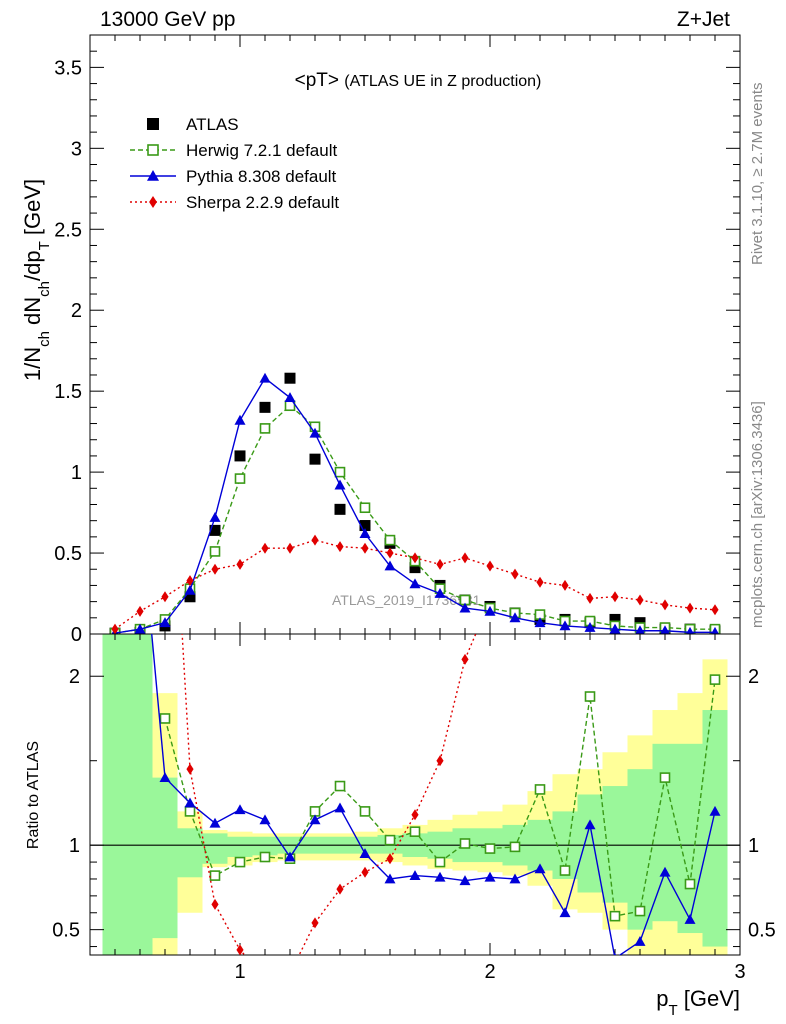 The image size is (786, 1024). What do you see at coordinates (68, 392) in the screenshot?
I see `y-tick-label: 1.5` at bounding box center [68, 392].